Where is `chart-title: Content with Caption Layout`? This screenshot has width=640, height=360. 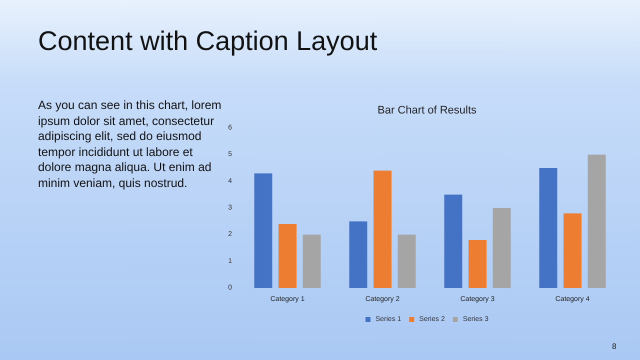 chart-title: Content with Caption Layout is located at coordinates (208, 41).